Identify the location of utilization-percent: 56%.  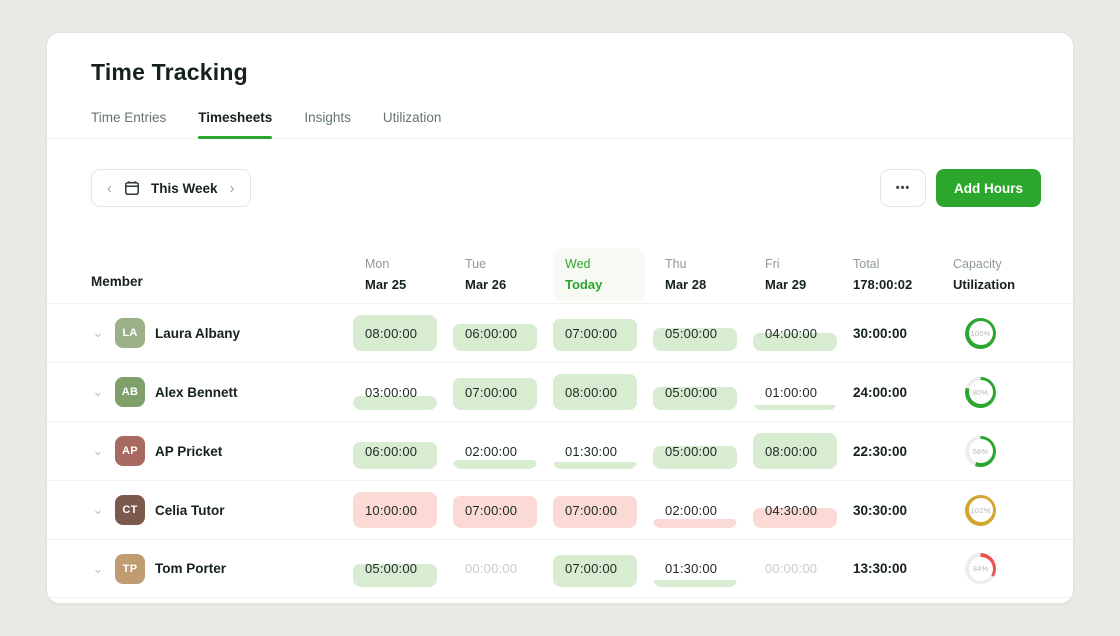
(980, 451).